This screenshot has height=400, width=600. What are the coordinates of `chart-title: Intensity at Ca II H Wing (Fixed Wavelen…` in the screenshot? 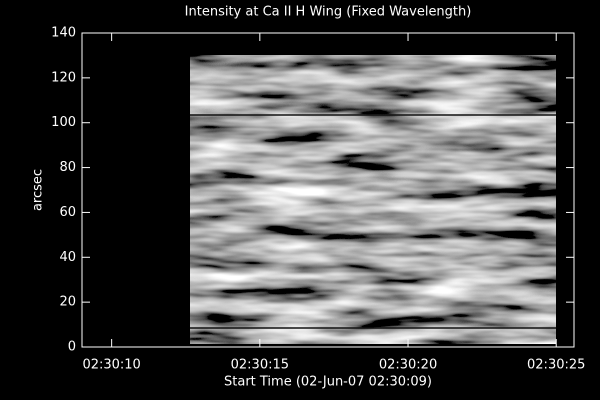 It's located at (328, 12).